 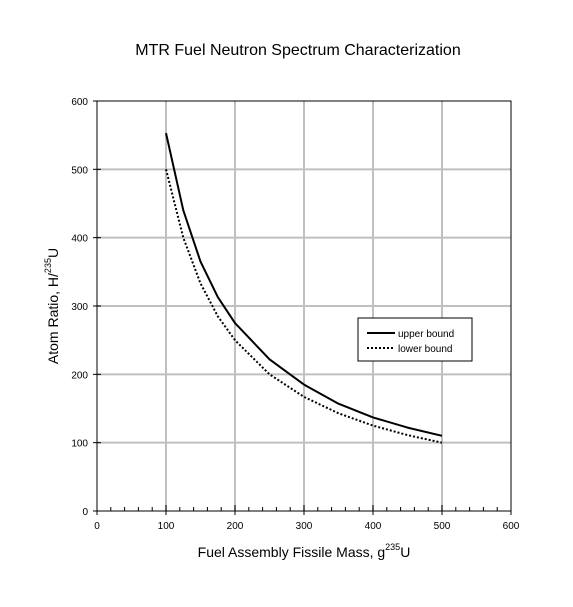 I want to click on y-tick-label: 200, so click(x=79, y=375).